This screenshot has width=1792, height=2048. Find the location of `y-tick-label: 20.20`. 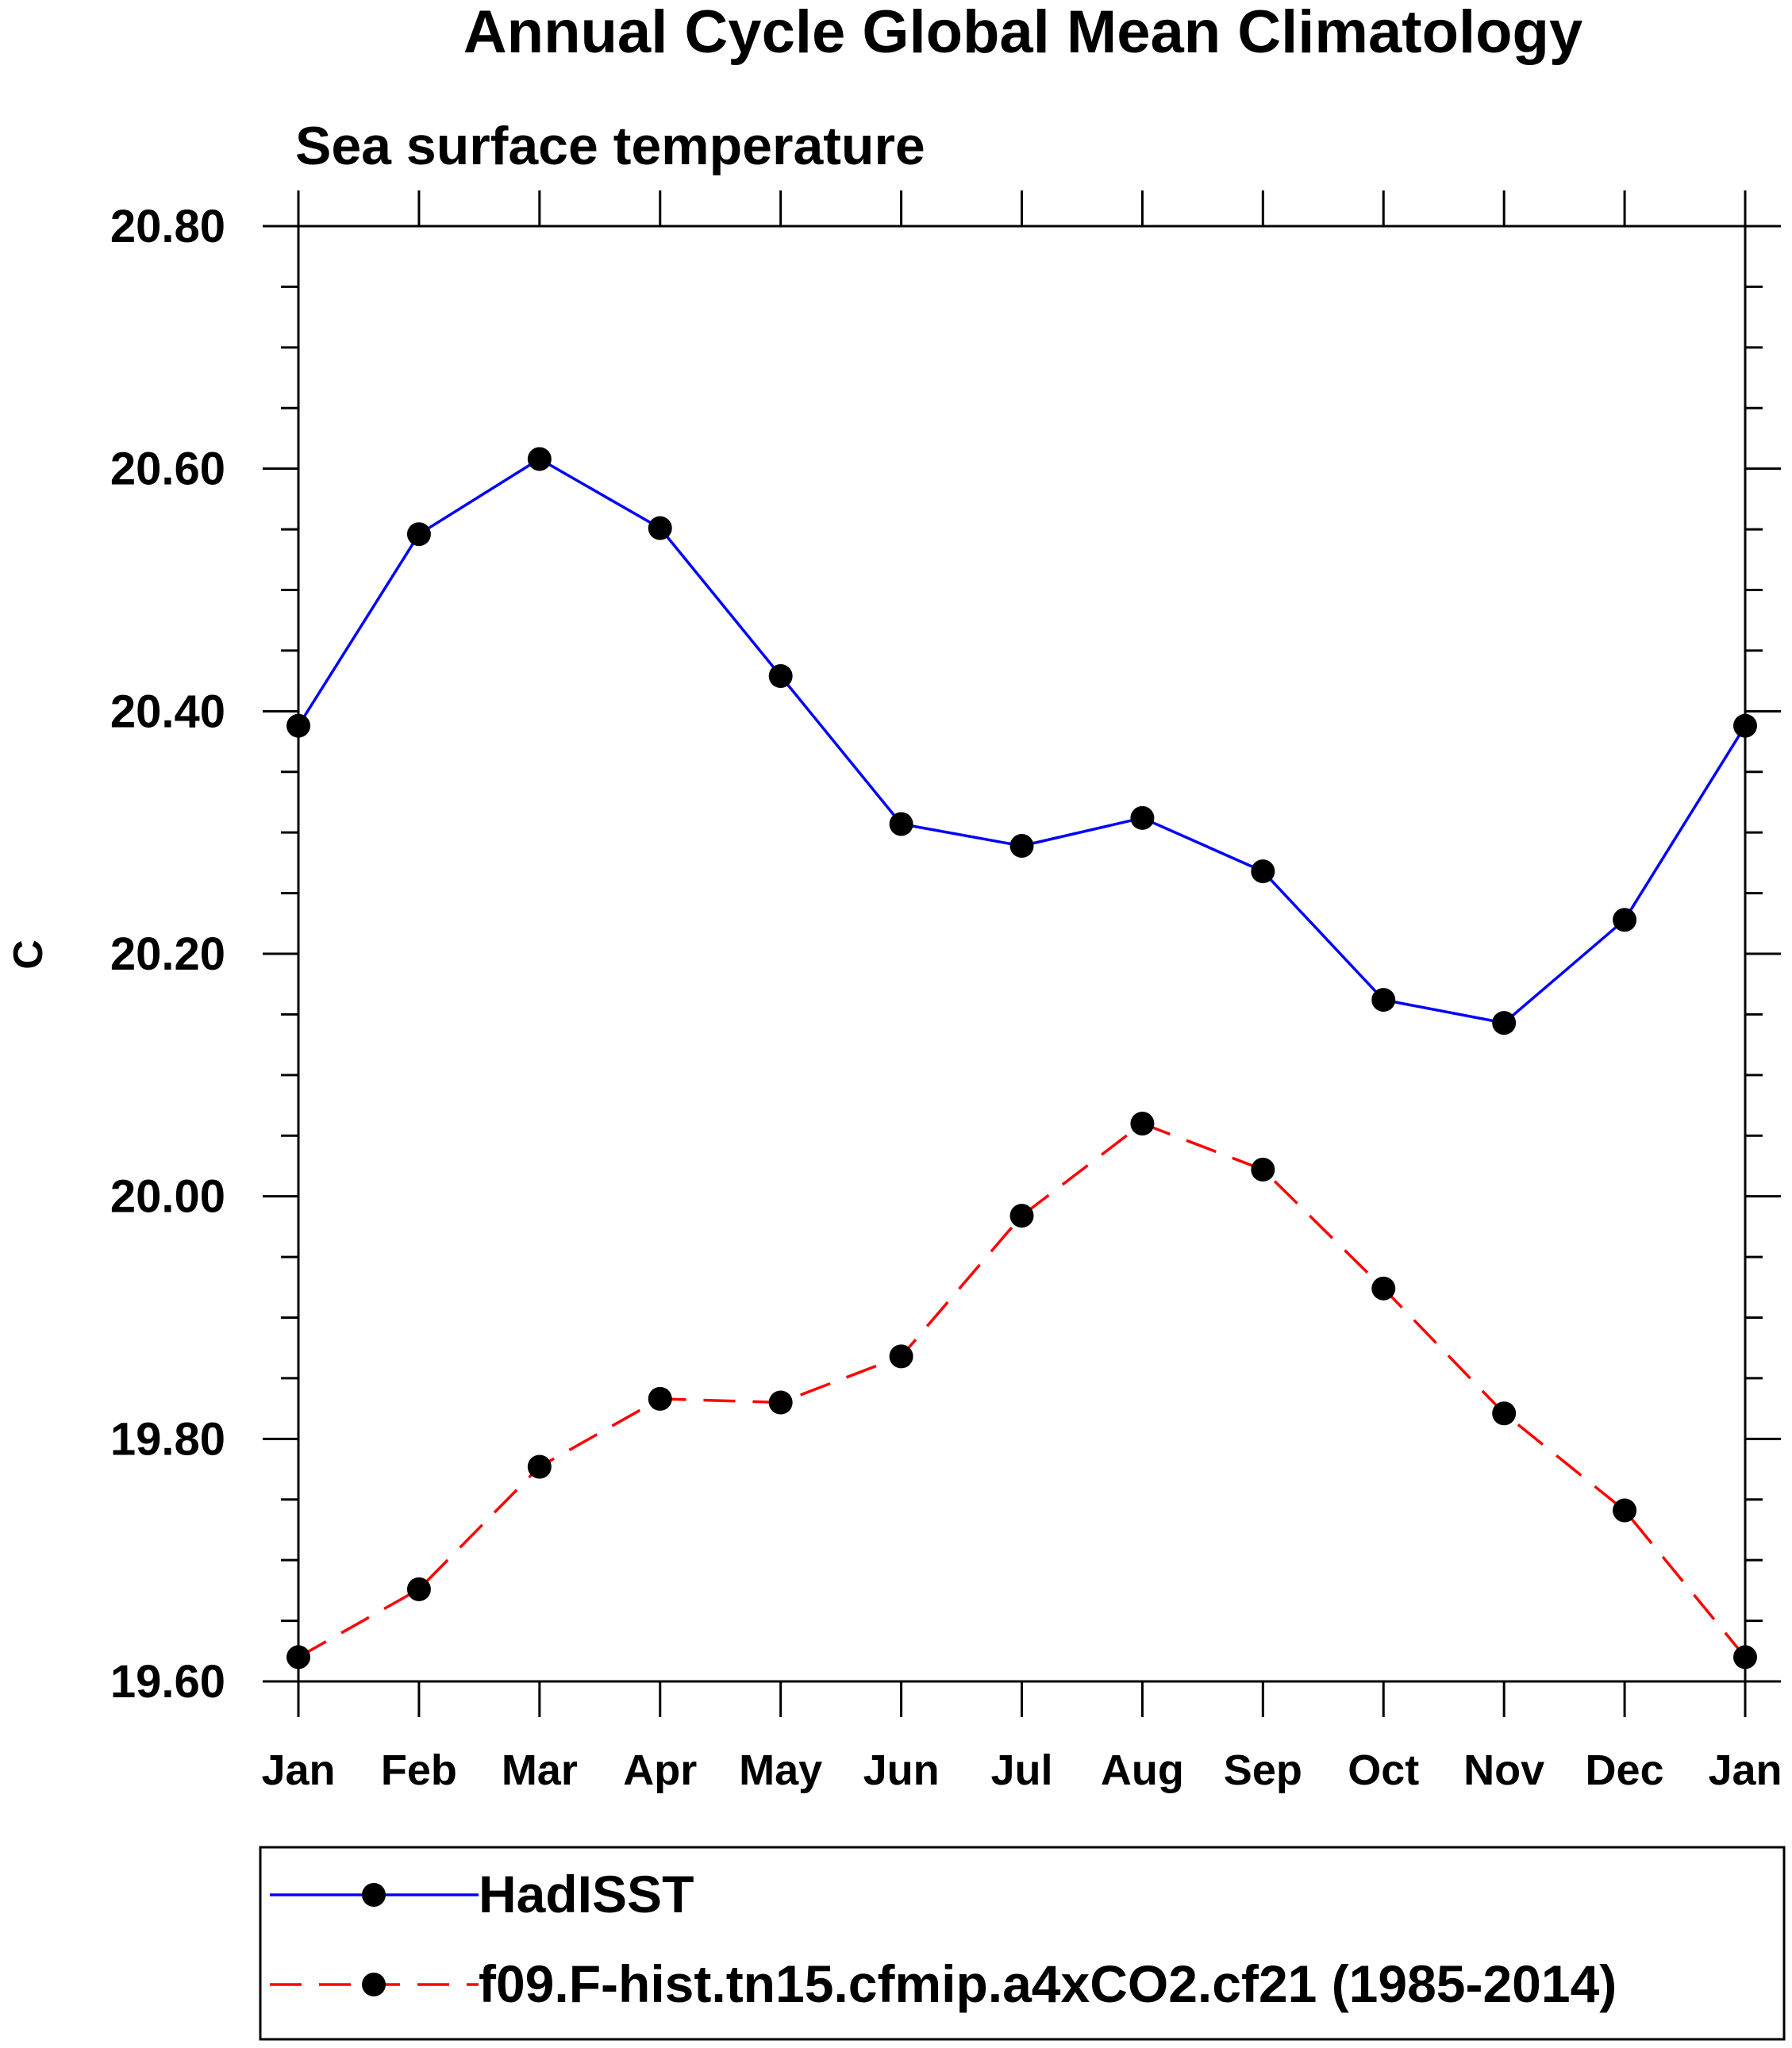

y-tick-label: 20.20 is located at coordinates (167, 954).